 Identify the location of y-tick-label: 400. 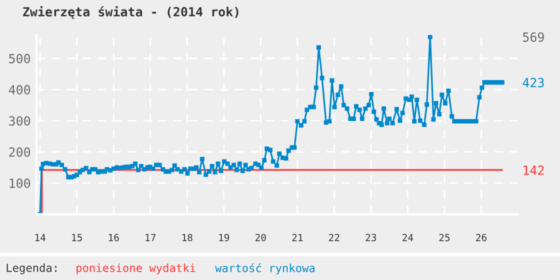
(19, 89).